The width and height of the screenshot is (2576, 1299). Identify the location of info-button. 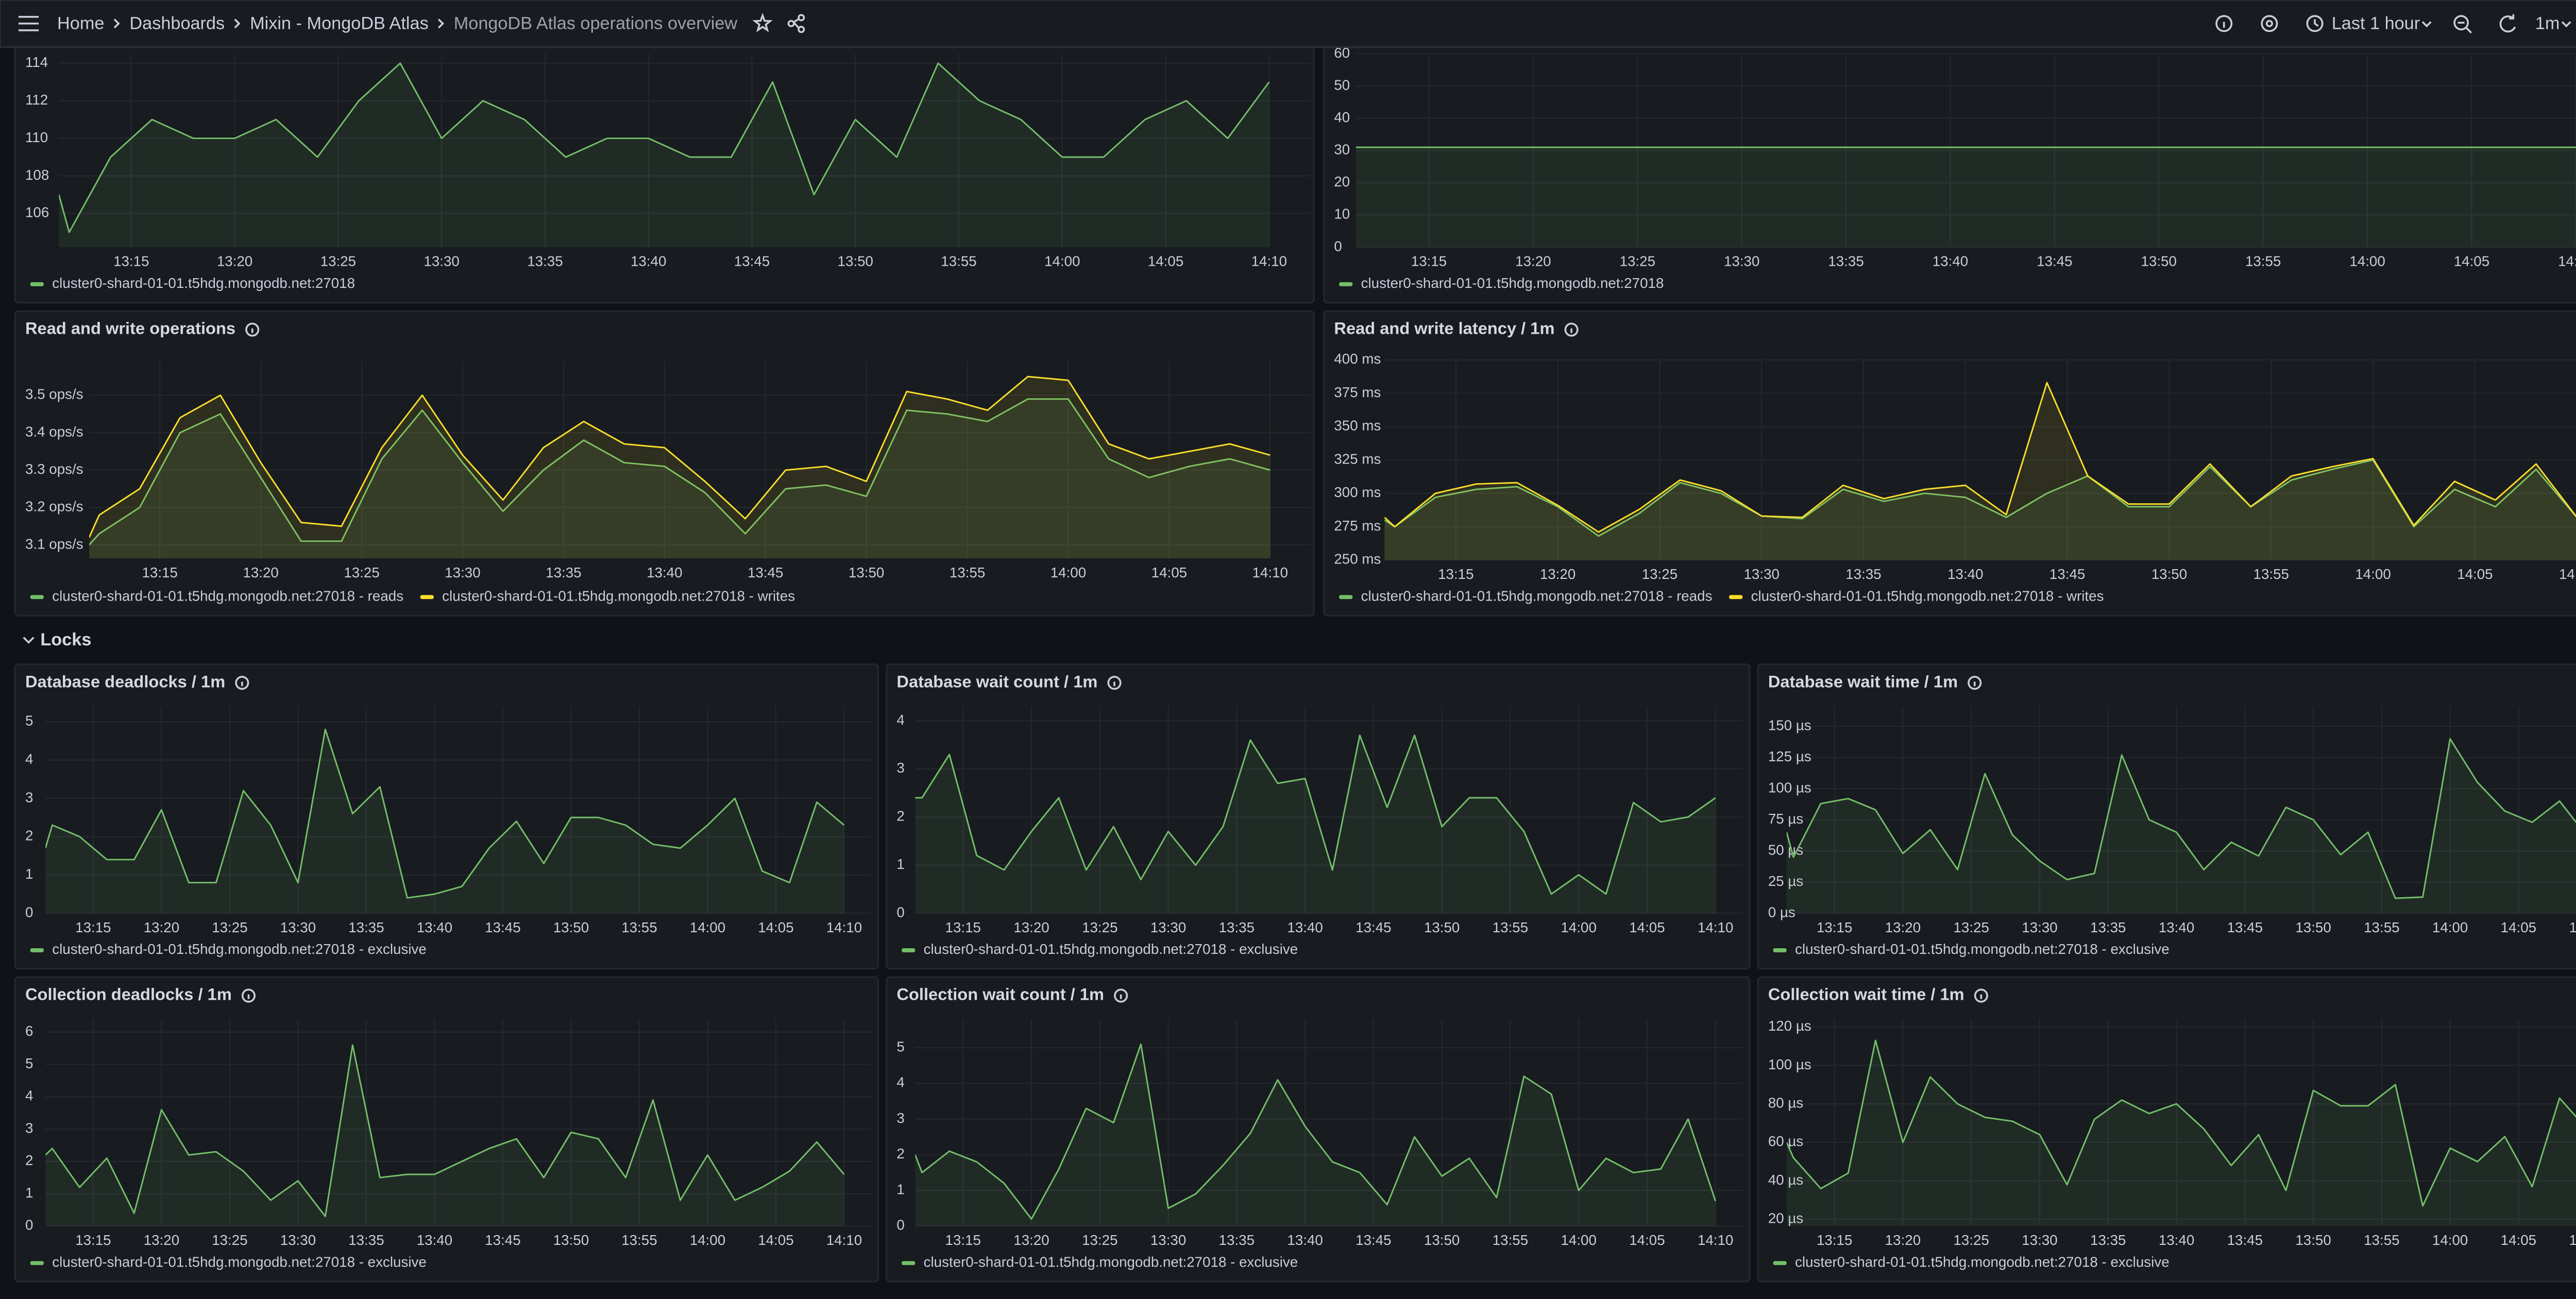
(2224, 23).